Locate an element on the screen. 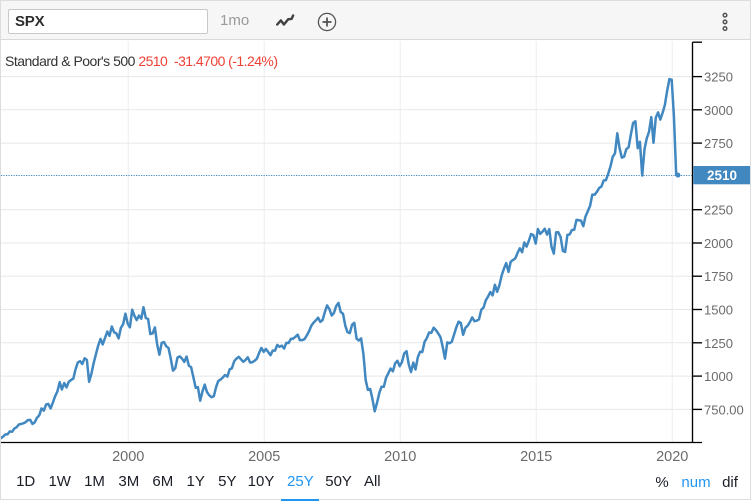 This screenshot has height=503, width=753. svg-text: 2510 is located at coordinates (722, 175).